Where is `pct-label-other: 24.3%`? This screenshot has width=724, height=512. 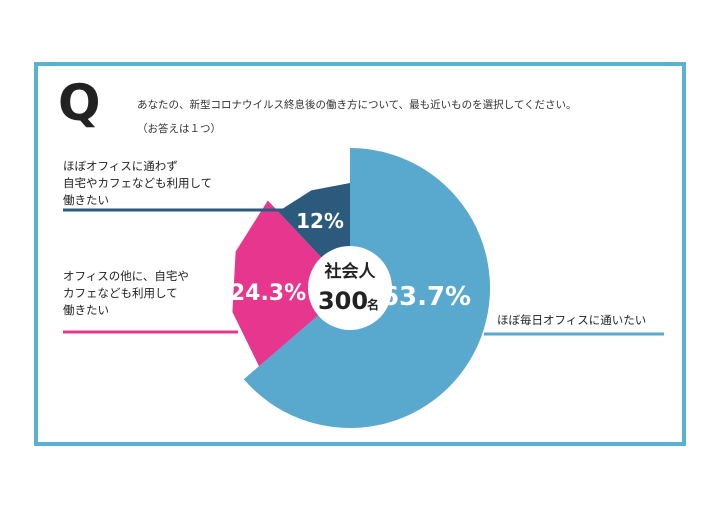 pct-label-other: 24.3% is located at coordinates (268, 293).